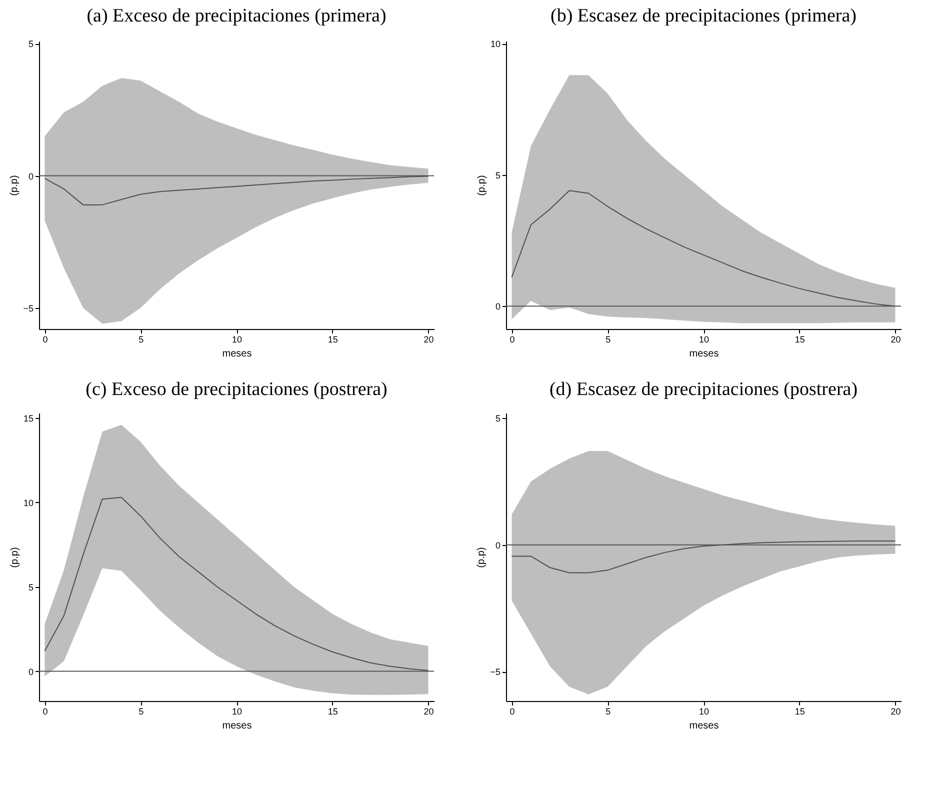  What do you see at coordinates (237, 389) in the screenshot?
I see `chart-title: (c) Exceso de precipitaciones (postrera)` at bounding box center [237, 389].